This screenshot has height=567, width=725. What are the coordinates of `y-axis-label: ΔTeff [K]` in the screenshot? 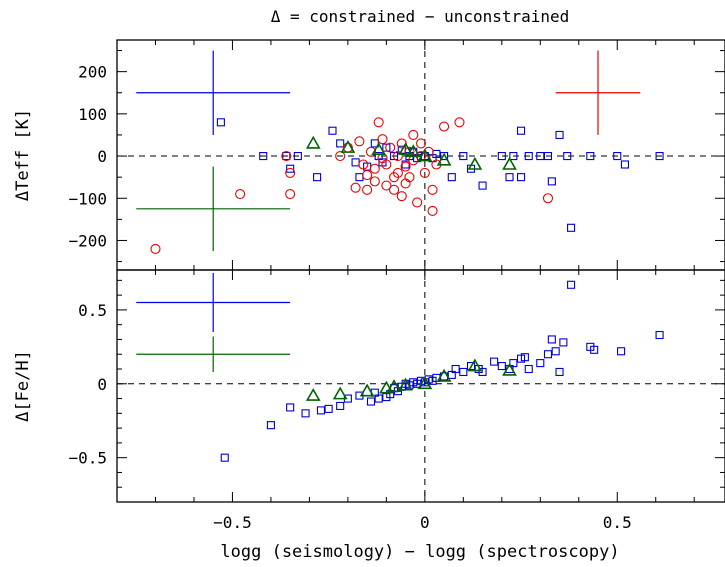 It's located at (23, 155).